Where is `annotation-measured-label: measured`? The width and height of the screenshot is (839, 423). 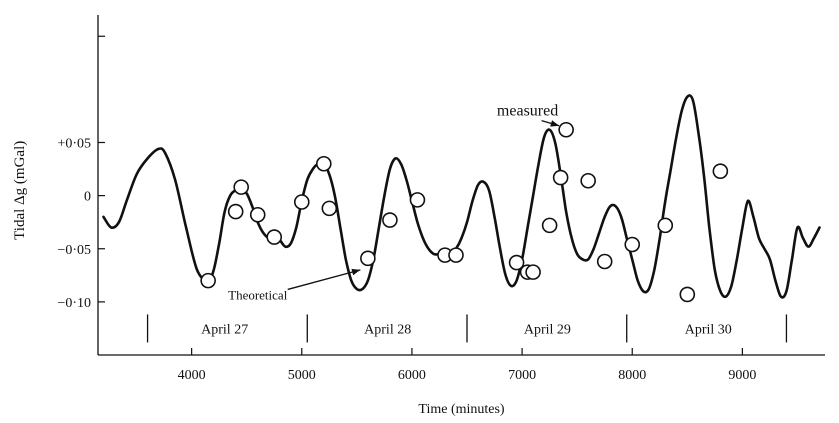
annotation-measured-label: measured is located at coordinates (527, 111).